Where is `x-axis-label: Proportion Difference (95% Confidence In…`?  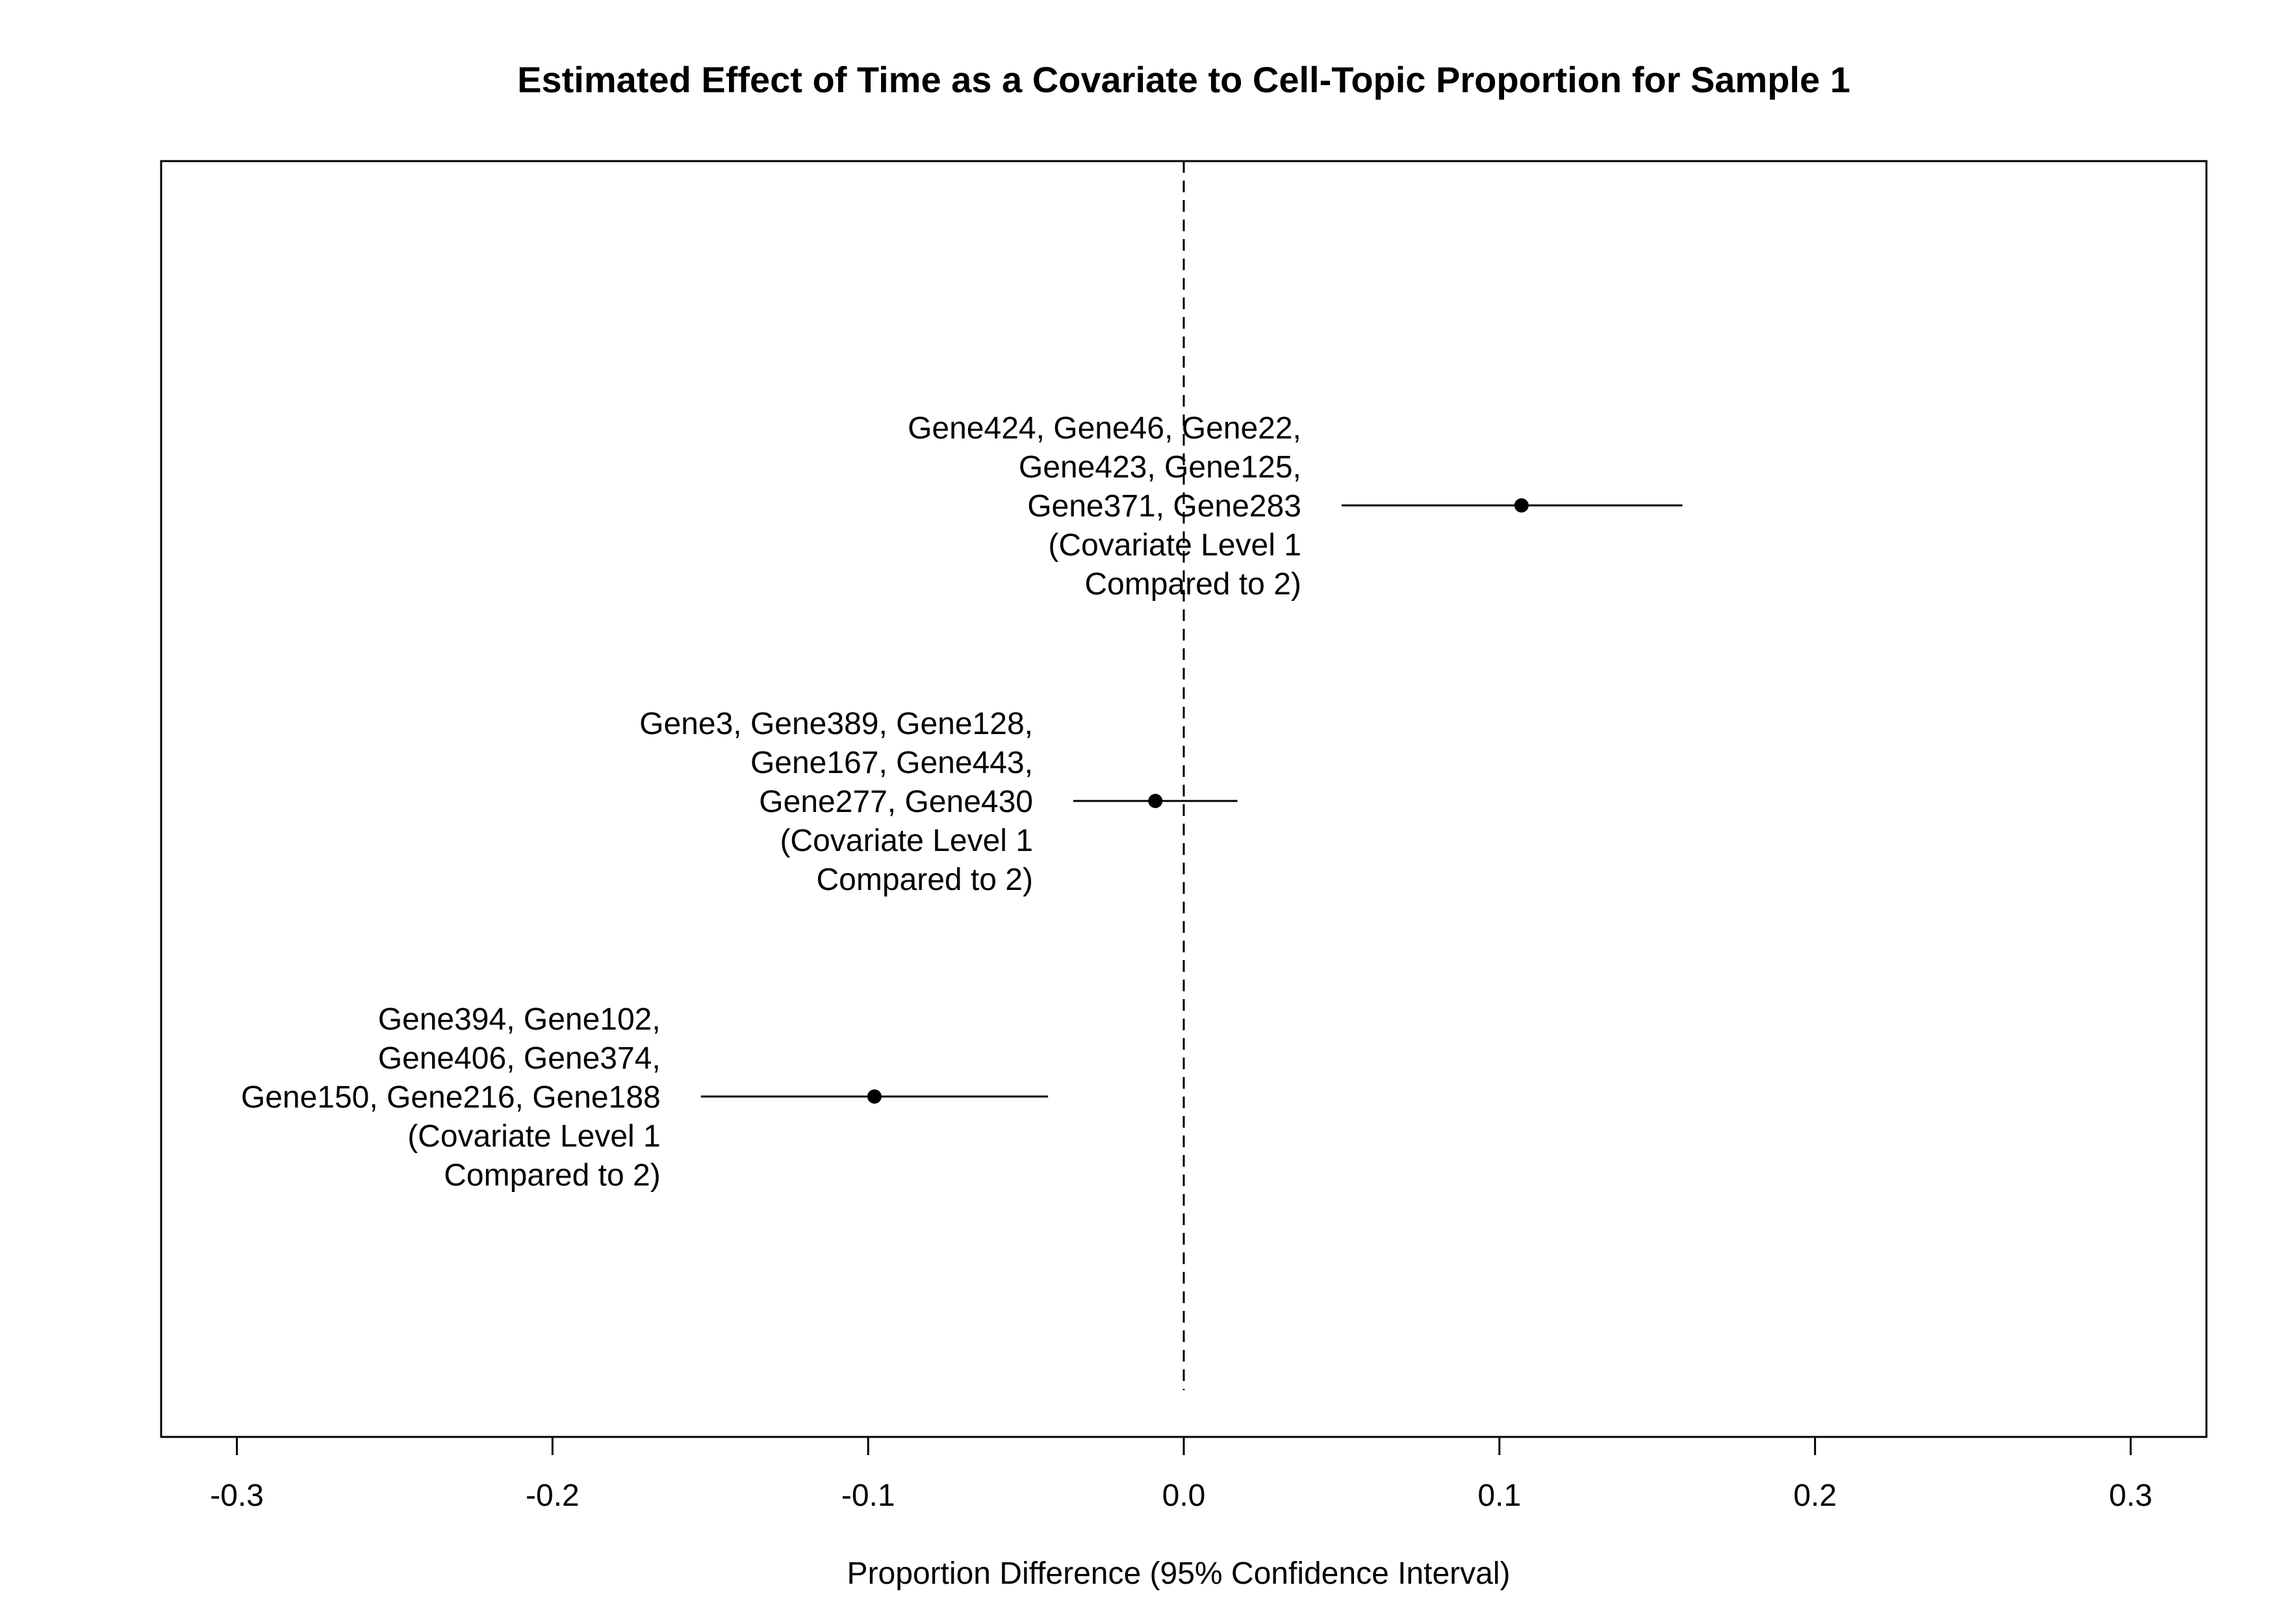 x-axis-label: Proportion Difference (95% Confidence In… is located at coordinates (1179, 1573).